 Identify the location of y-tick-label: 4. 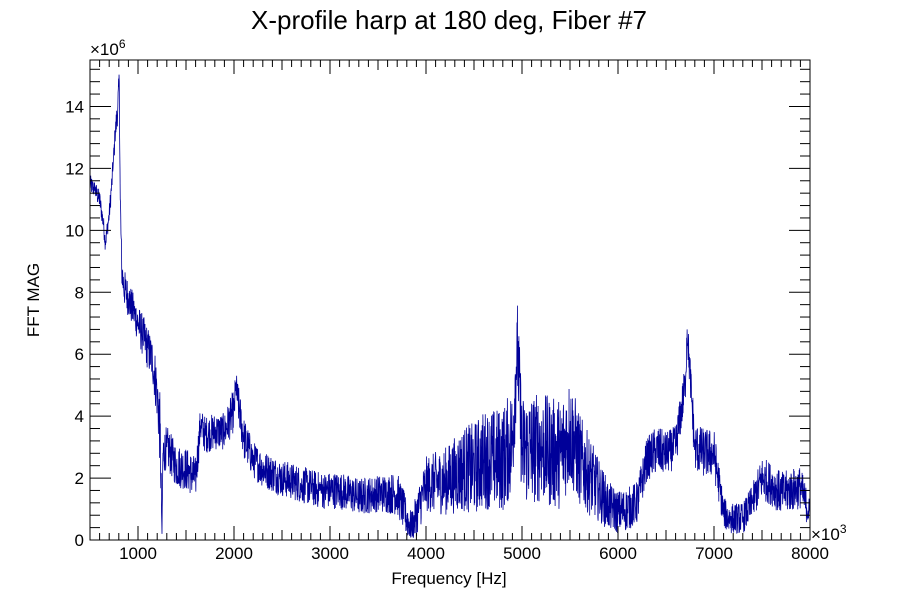
(79, 416).